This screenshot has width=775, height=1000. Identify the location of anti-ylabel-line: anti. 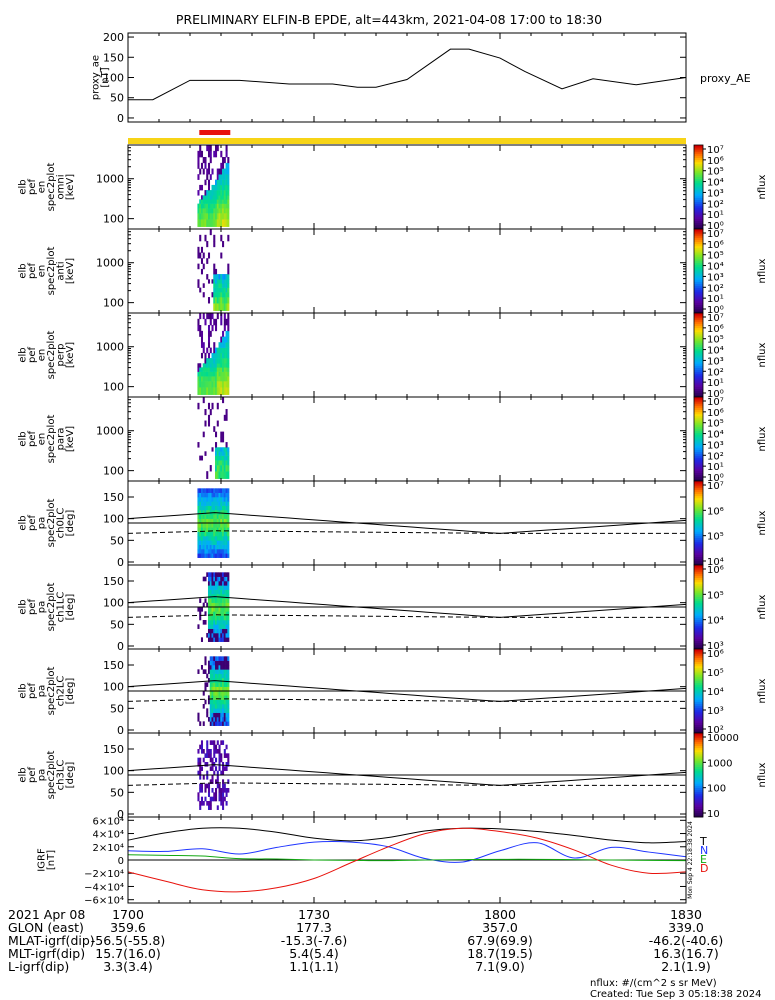
(60, 270).